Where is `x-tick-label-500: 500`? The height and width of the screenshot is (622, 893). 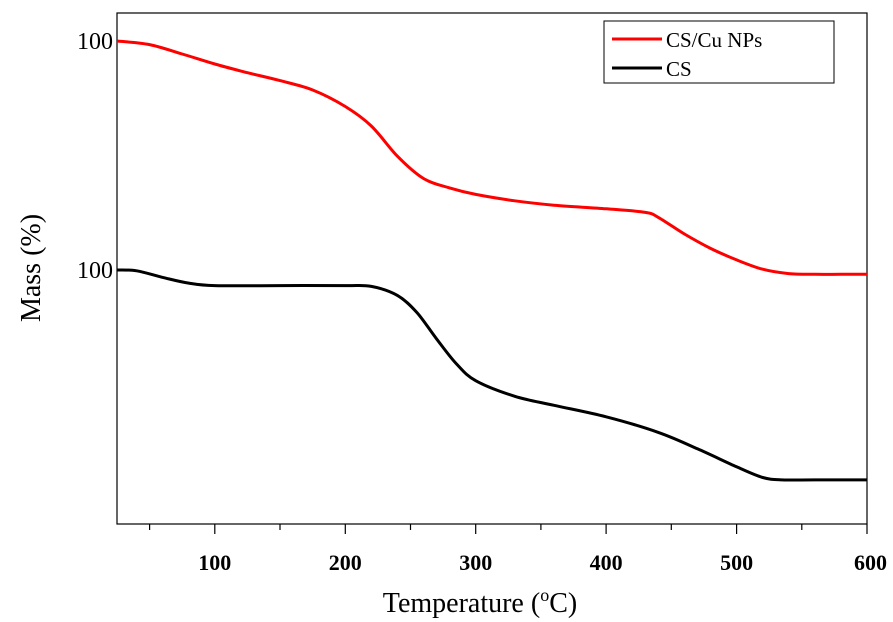
x-tick-label-500: 500 is located at coordinates (736, 562).